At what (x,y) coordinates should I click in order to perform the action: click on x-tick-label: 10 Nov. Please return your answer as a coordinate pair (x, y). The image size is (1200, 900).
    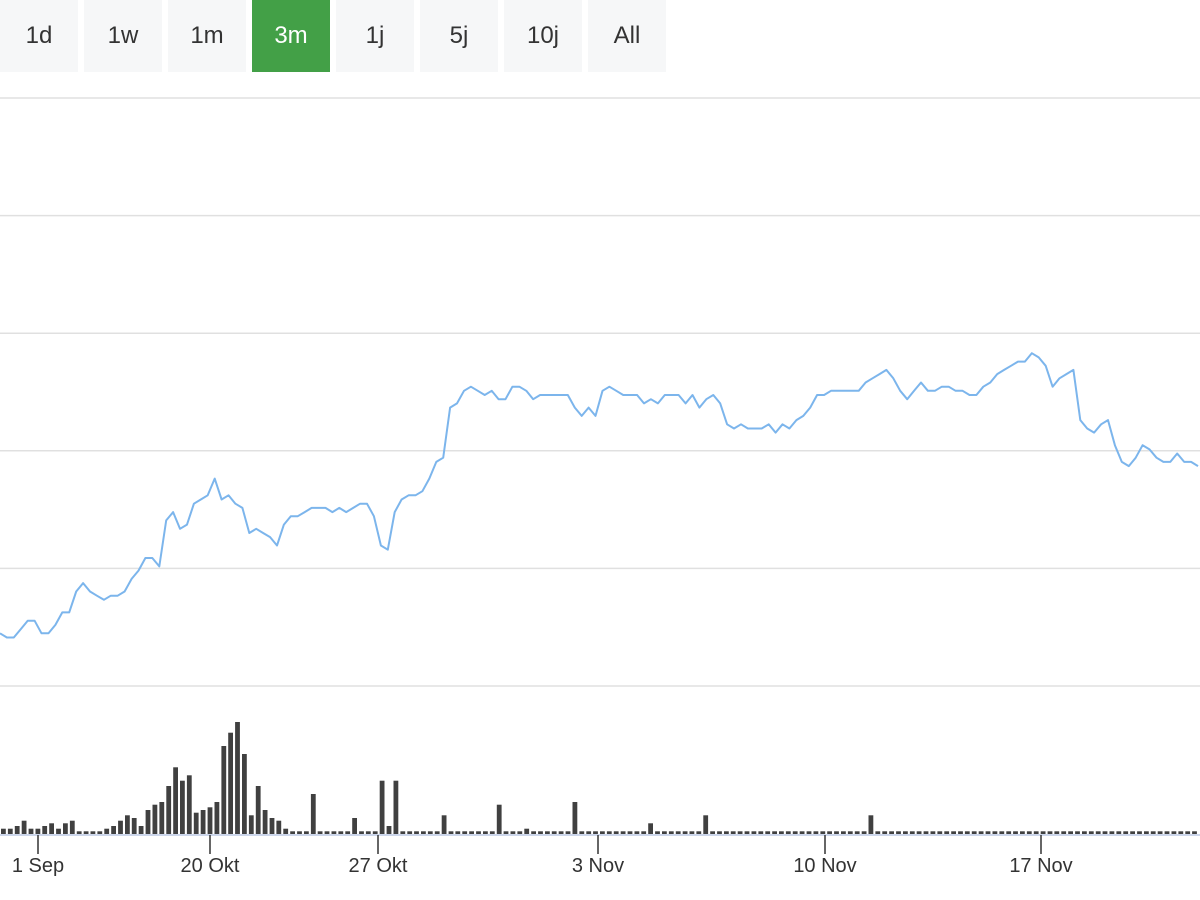
    Looking at the image, I should click on (824, 866).